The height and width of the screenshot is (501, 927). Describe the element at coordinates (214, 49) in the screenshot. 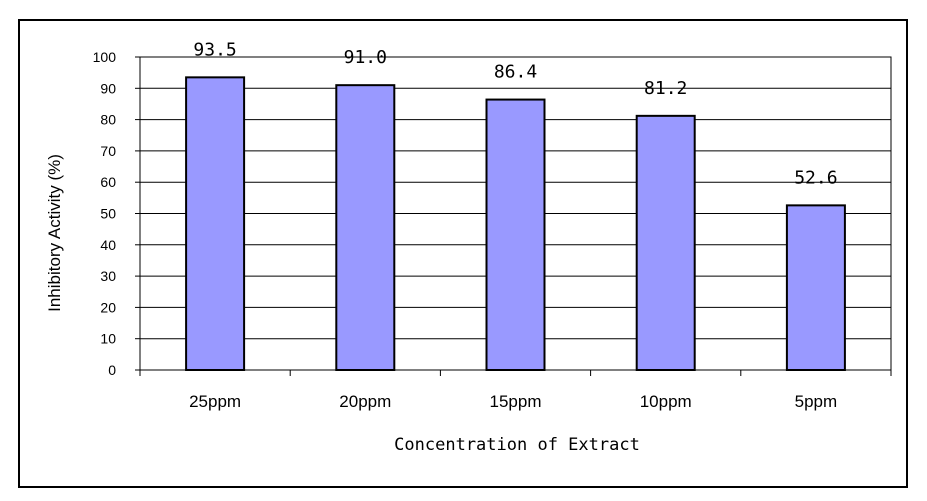

I see `data-label-25ppm: 93.5` at that location.